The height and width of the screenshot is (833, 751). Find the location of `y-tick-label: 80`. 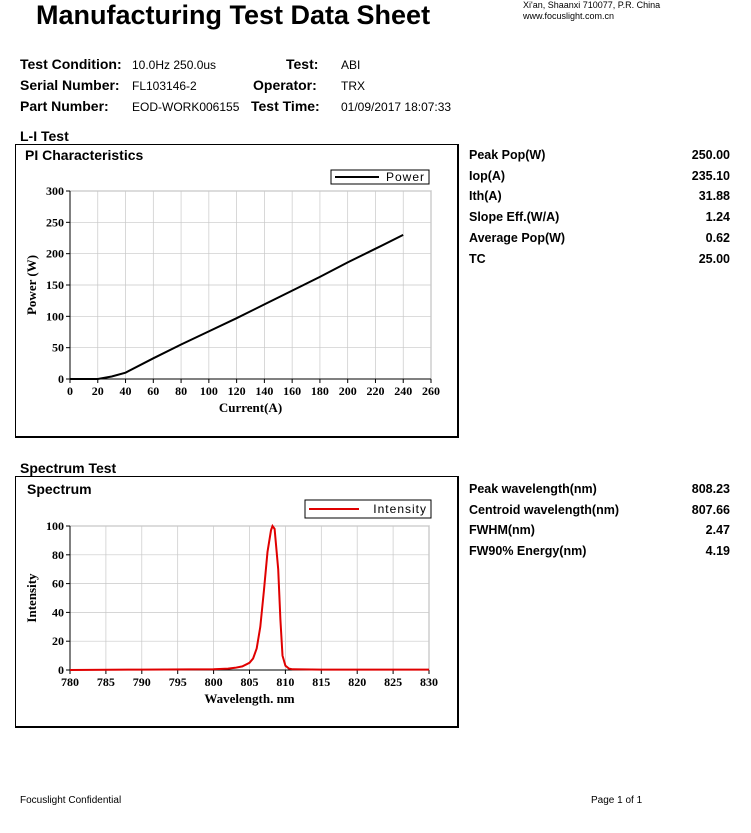

y-tick-label: 80 is located at coordinates (58, 555).